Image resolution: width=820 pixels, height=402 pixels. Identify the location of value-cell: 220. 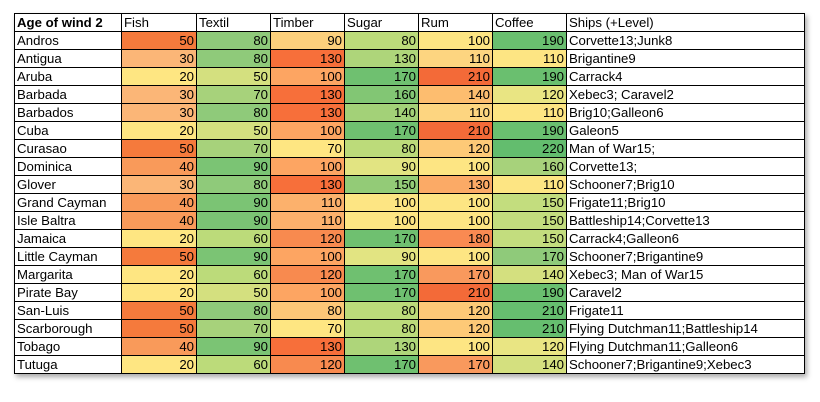
(529, 148).